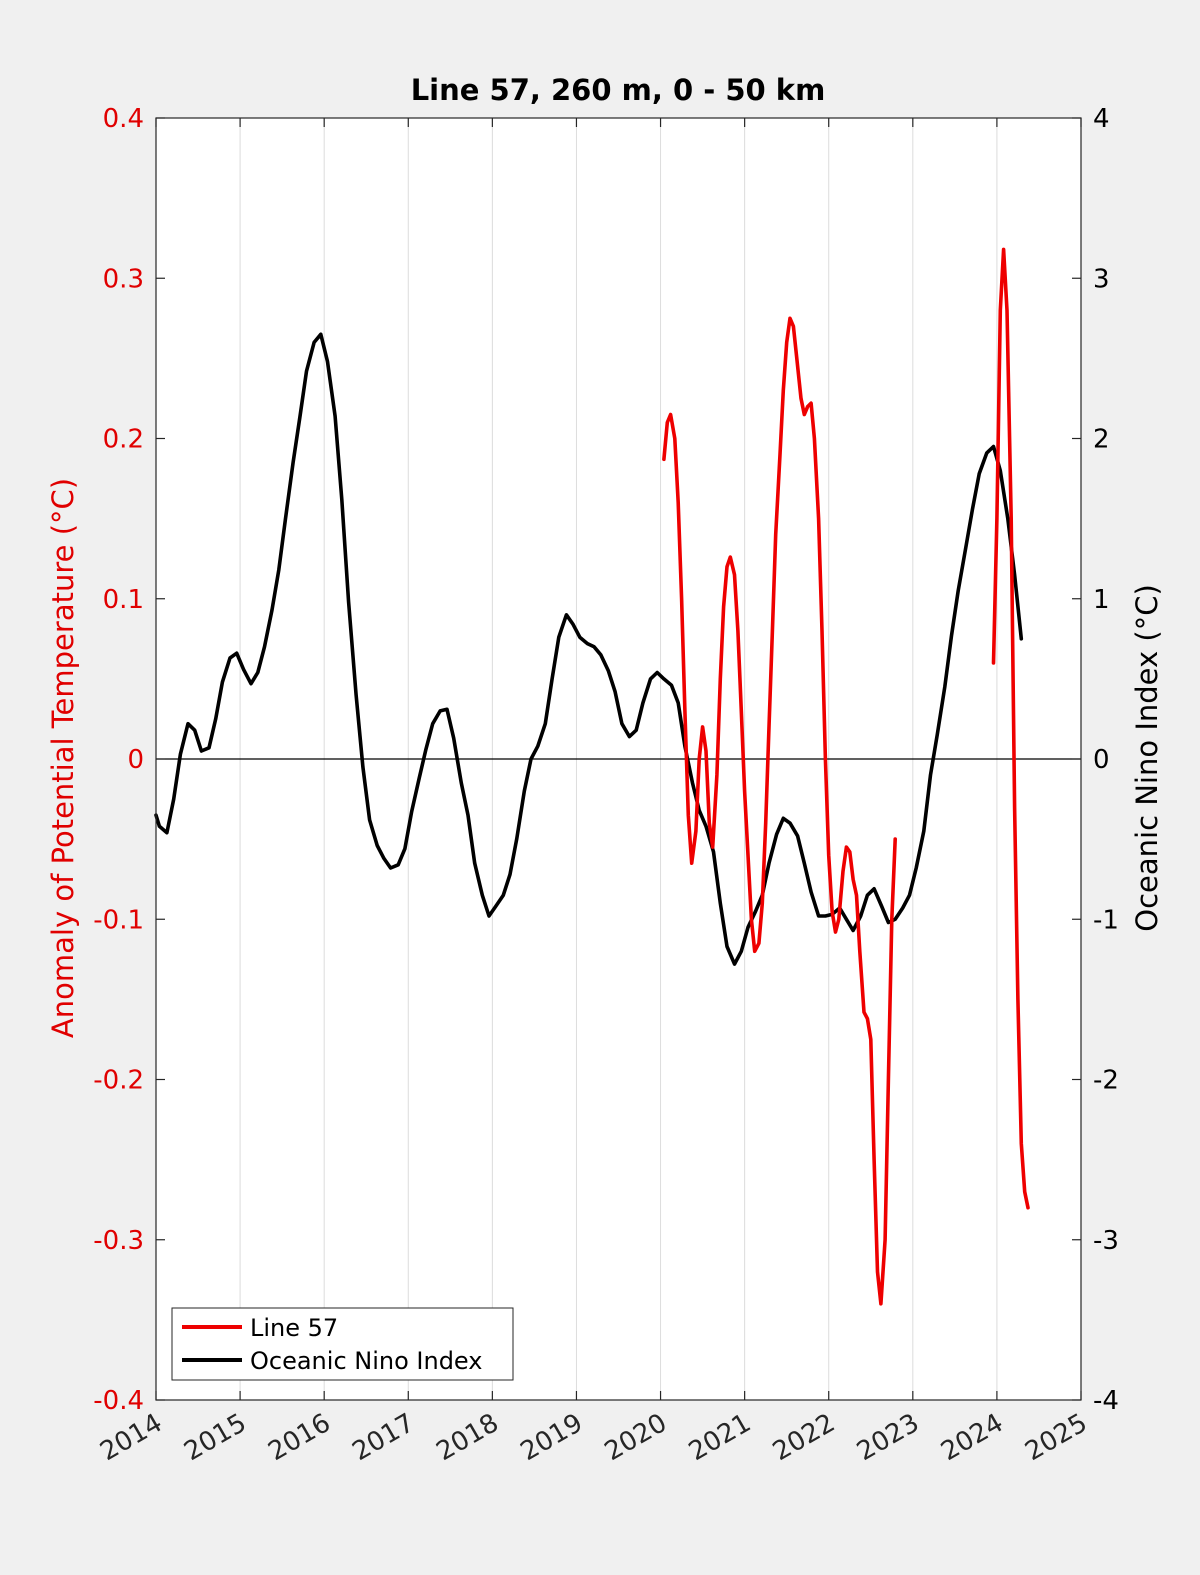 The image size is (1200, 1575). Describe the element at coordinates (1101, 279) in the screenshot. I see `y-tick-label-right: 3` at that location.